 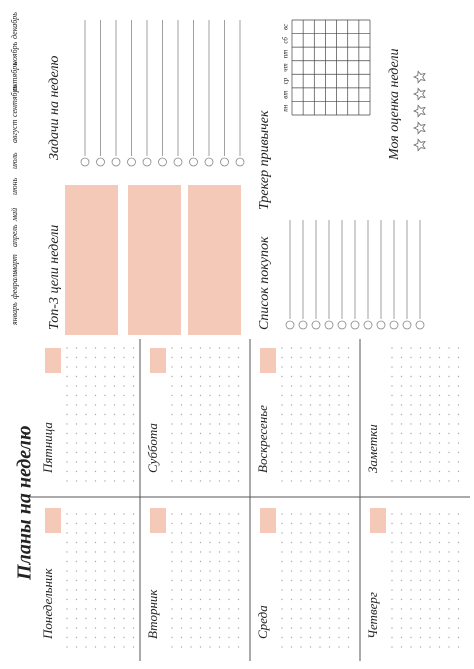 What do you see at coordinates (154, 260) in the screenshot?
I see `goal-box` at bounding box center [154, 260].